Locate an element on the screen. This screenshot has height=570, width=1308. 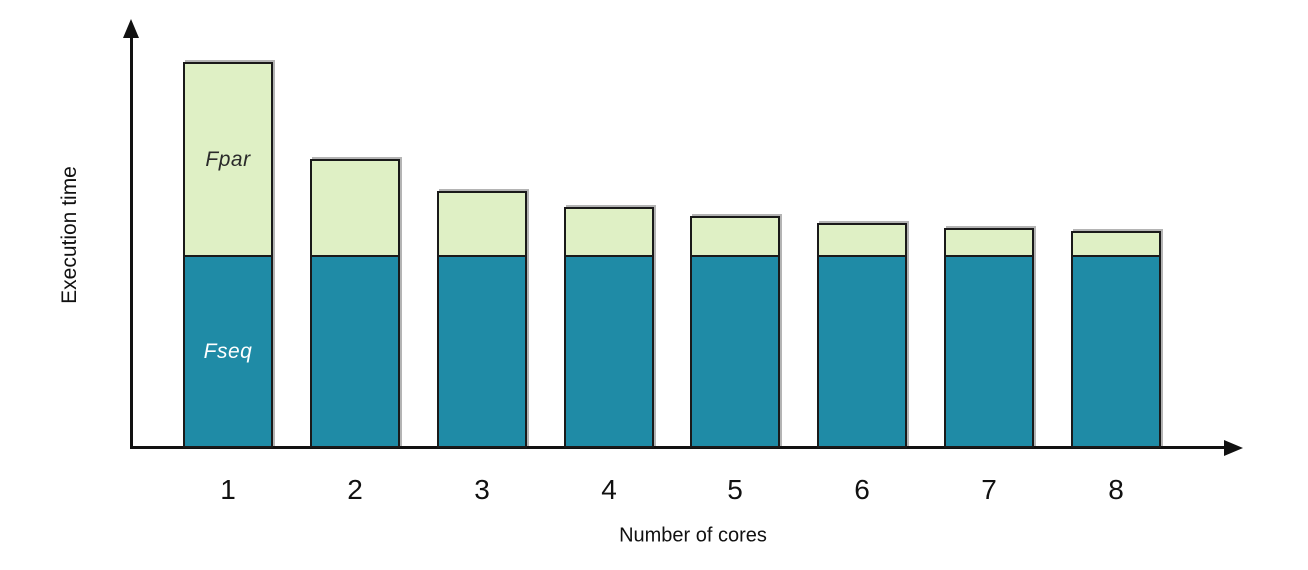
x-axis-line is located at coordinates (678, 447).